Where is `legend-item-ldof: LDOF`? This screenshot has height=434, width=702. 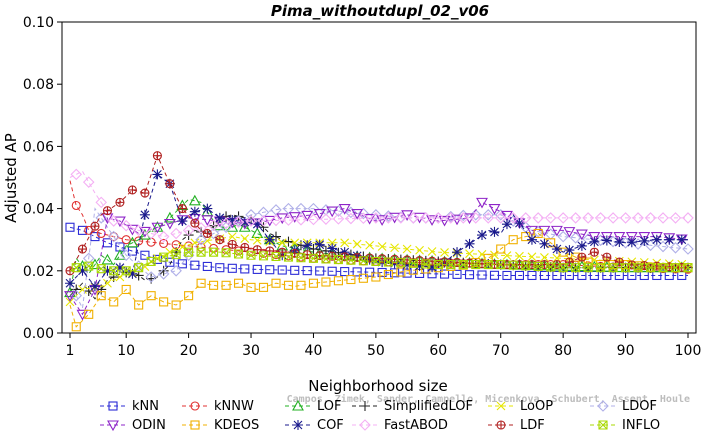 legend-item-ldof: LDOF is located at coordinates (623, 406).